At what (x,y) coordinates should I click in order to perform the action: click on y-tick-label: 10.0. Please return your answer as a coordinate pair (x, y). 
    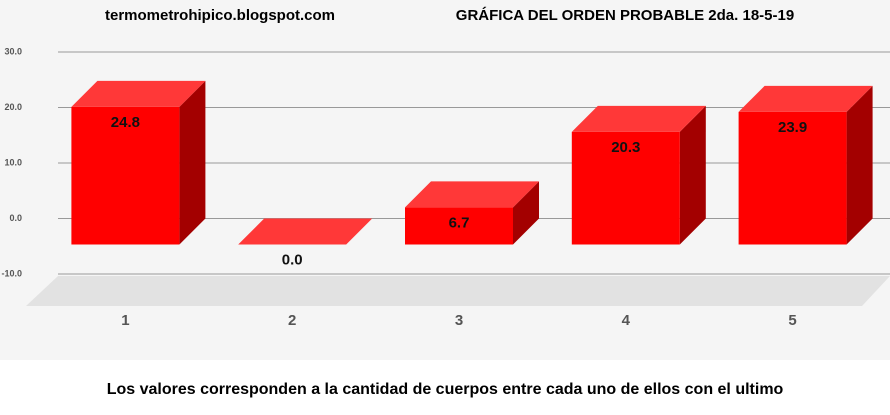
    Looking at the image, I should click on (13, 162).